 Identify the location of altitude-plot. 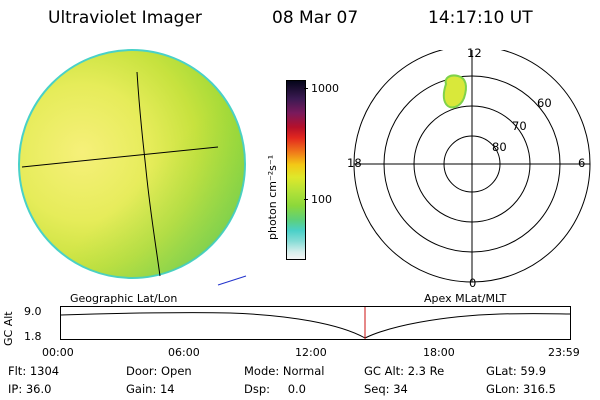
(315, 323).